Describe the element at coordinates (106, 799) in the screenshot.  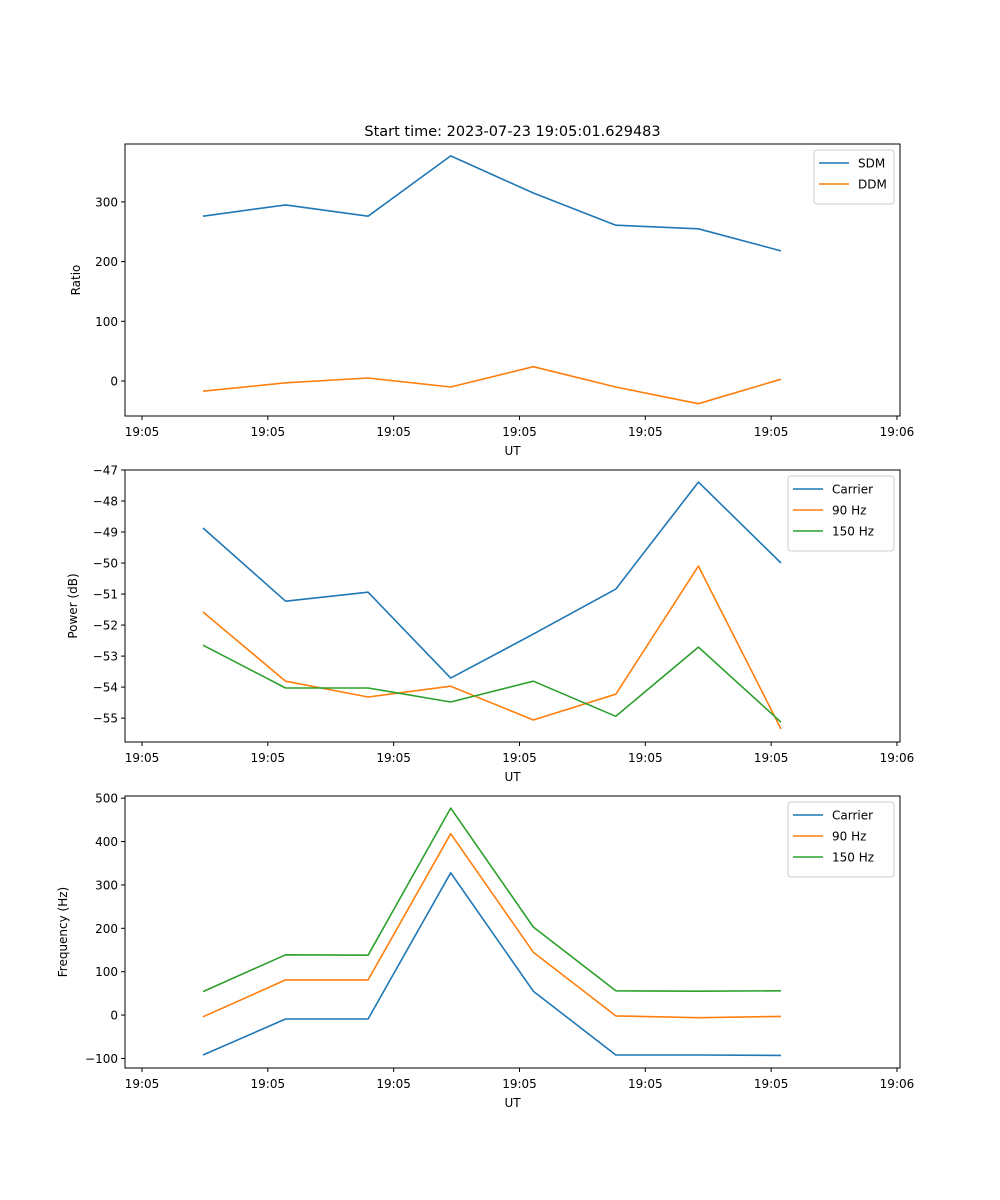
I see `y-tick-label: 500` at that location.